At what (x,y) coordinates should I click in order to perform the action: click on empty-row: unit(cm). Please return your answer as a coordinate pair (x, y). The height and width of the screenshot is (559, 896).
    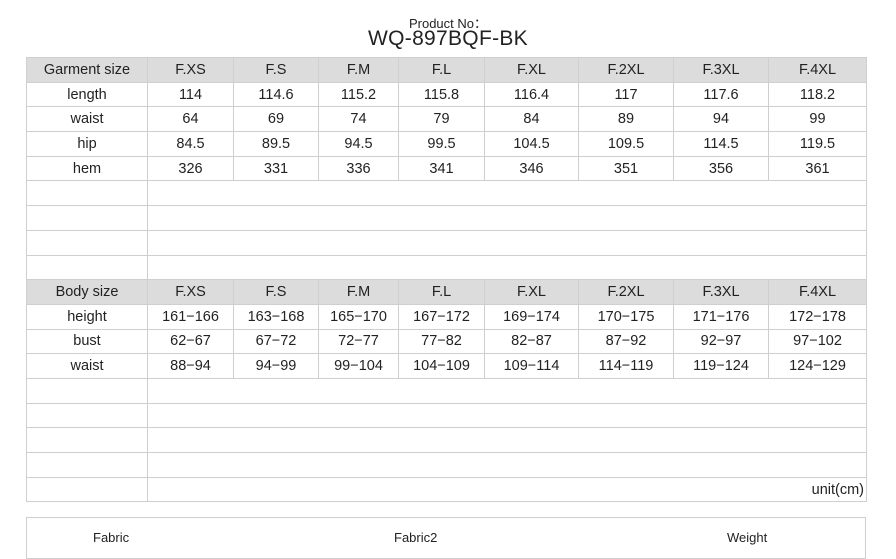
    Looking at the image, I should click on (446, 489).